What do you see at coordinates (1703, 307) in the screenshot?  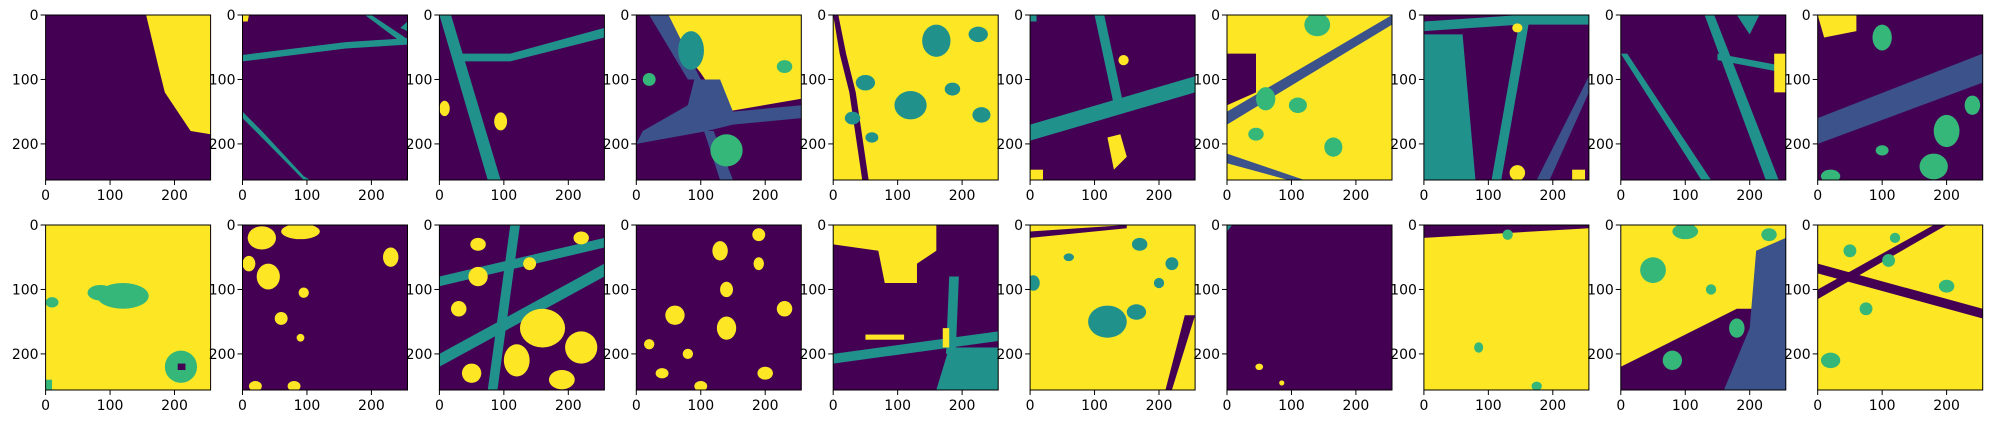 I see `panel-r1-c8` at bounding box center [1703, 307].